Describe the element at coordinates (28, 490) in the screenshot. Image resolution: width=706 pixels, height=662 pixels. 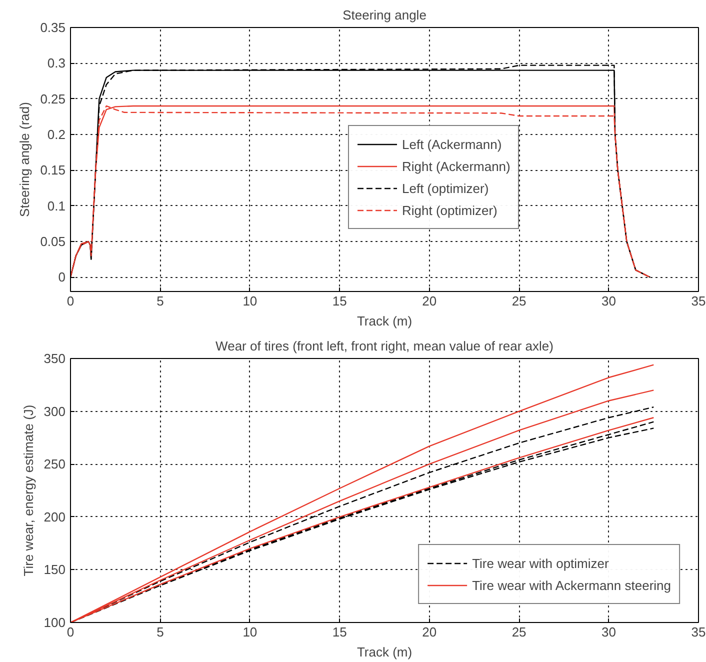
I see `y-axis-title: Tire wear, energy estimate (J)` at that location.